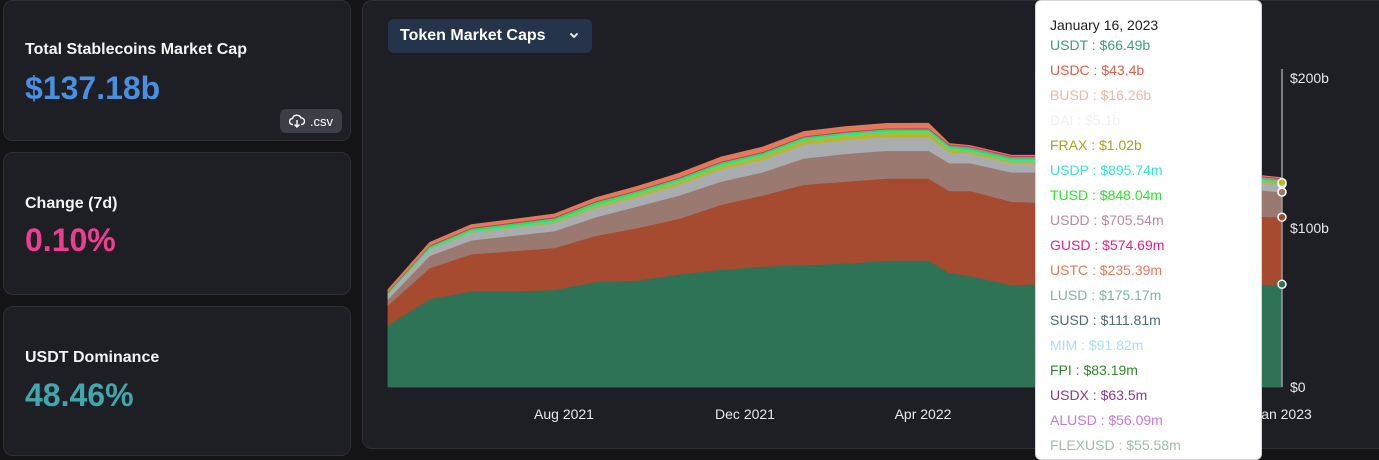 The width and height of the screenshot is (1379, 460). What do you see at coordinates (1062, 120) in the screenshot?
I see `tooltip-token-name: DAI` at bounding box center [1062, 120].